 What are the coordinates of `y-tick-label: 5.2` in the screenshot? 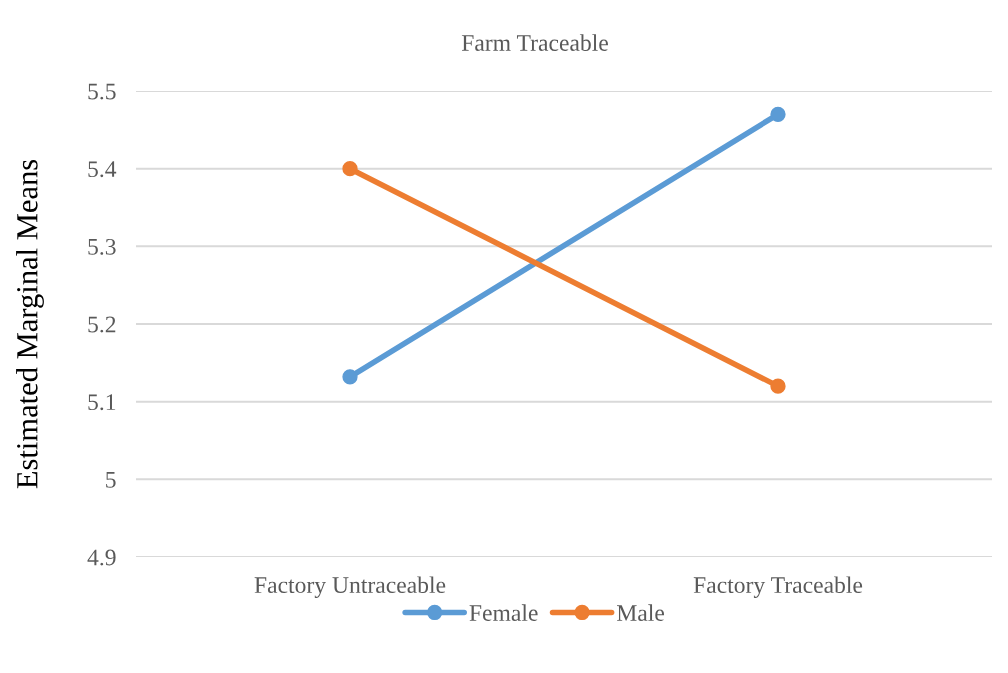 It's located at (102, 324).